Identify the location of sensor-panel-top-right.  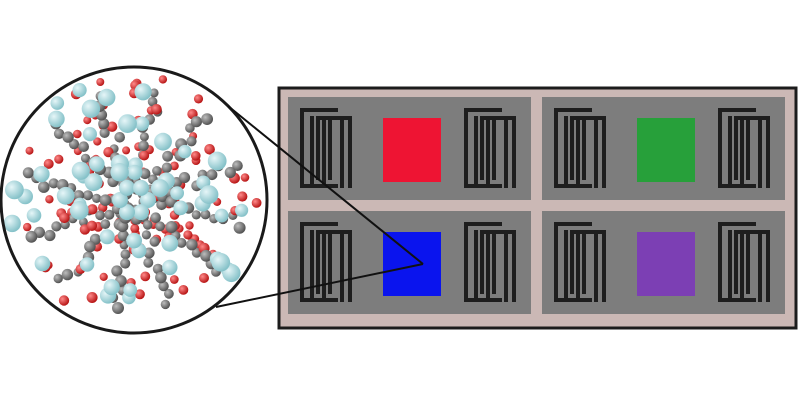
(663, 148).